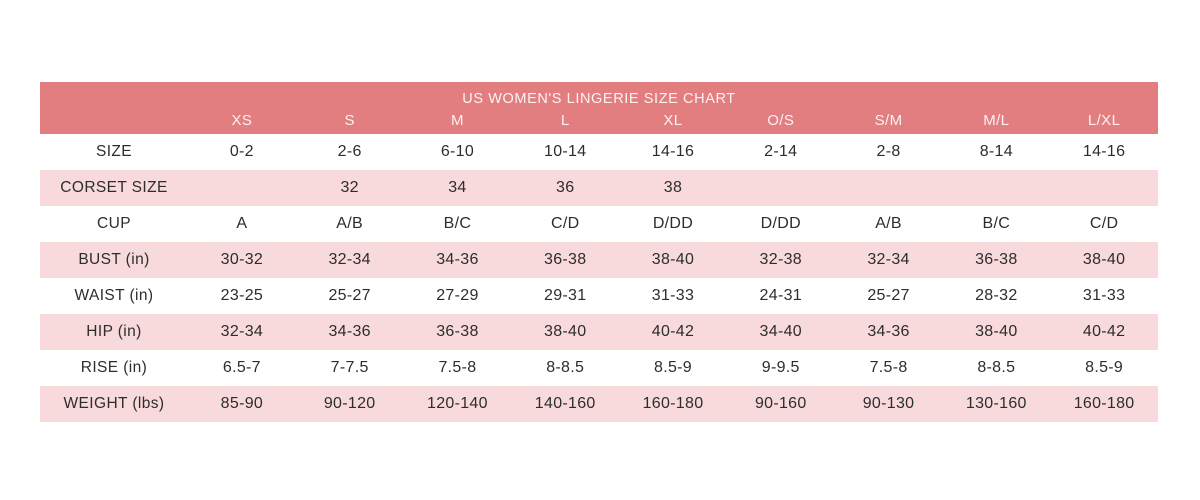  Describe the element at coordinates (780, 296) in the screenshot. I see `size-cell: 24-31` at that location.